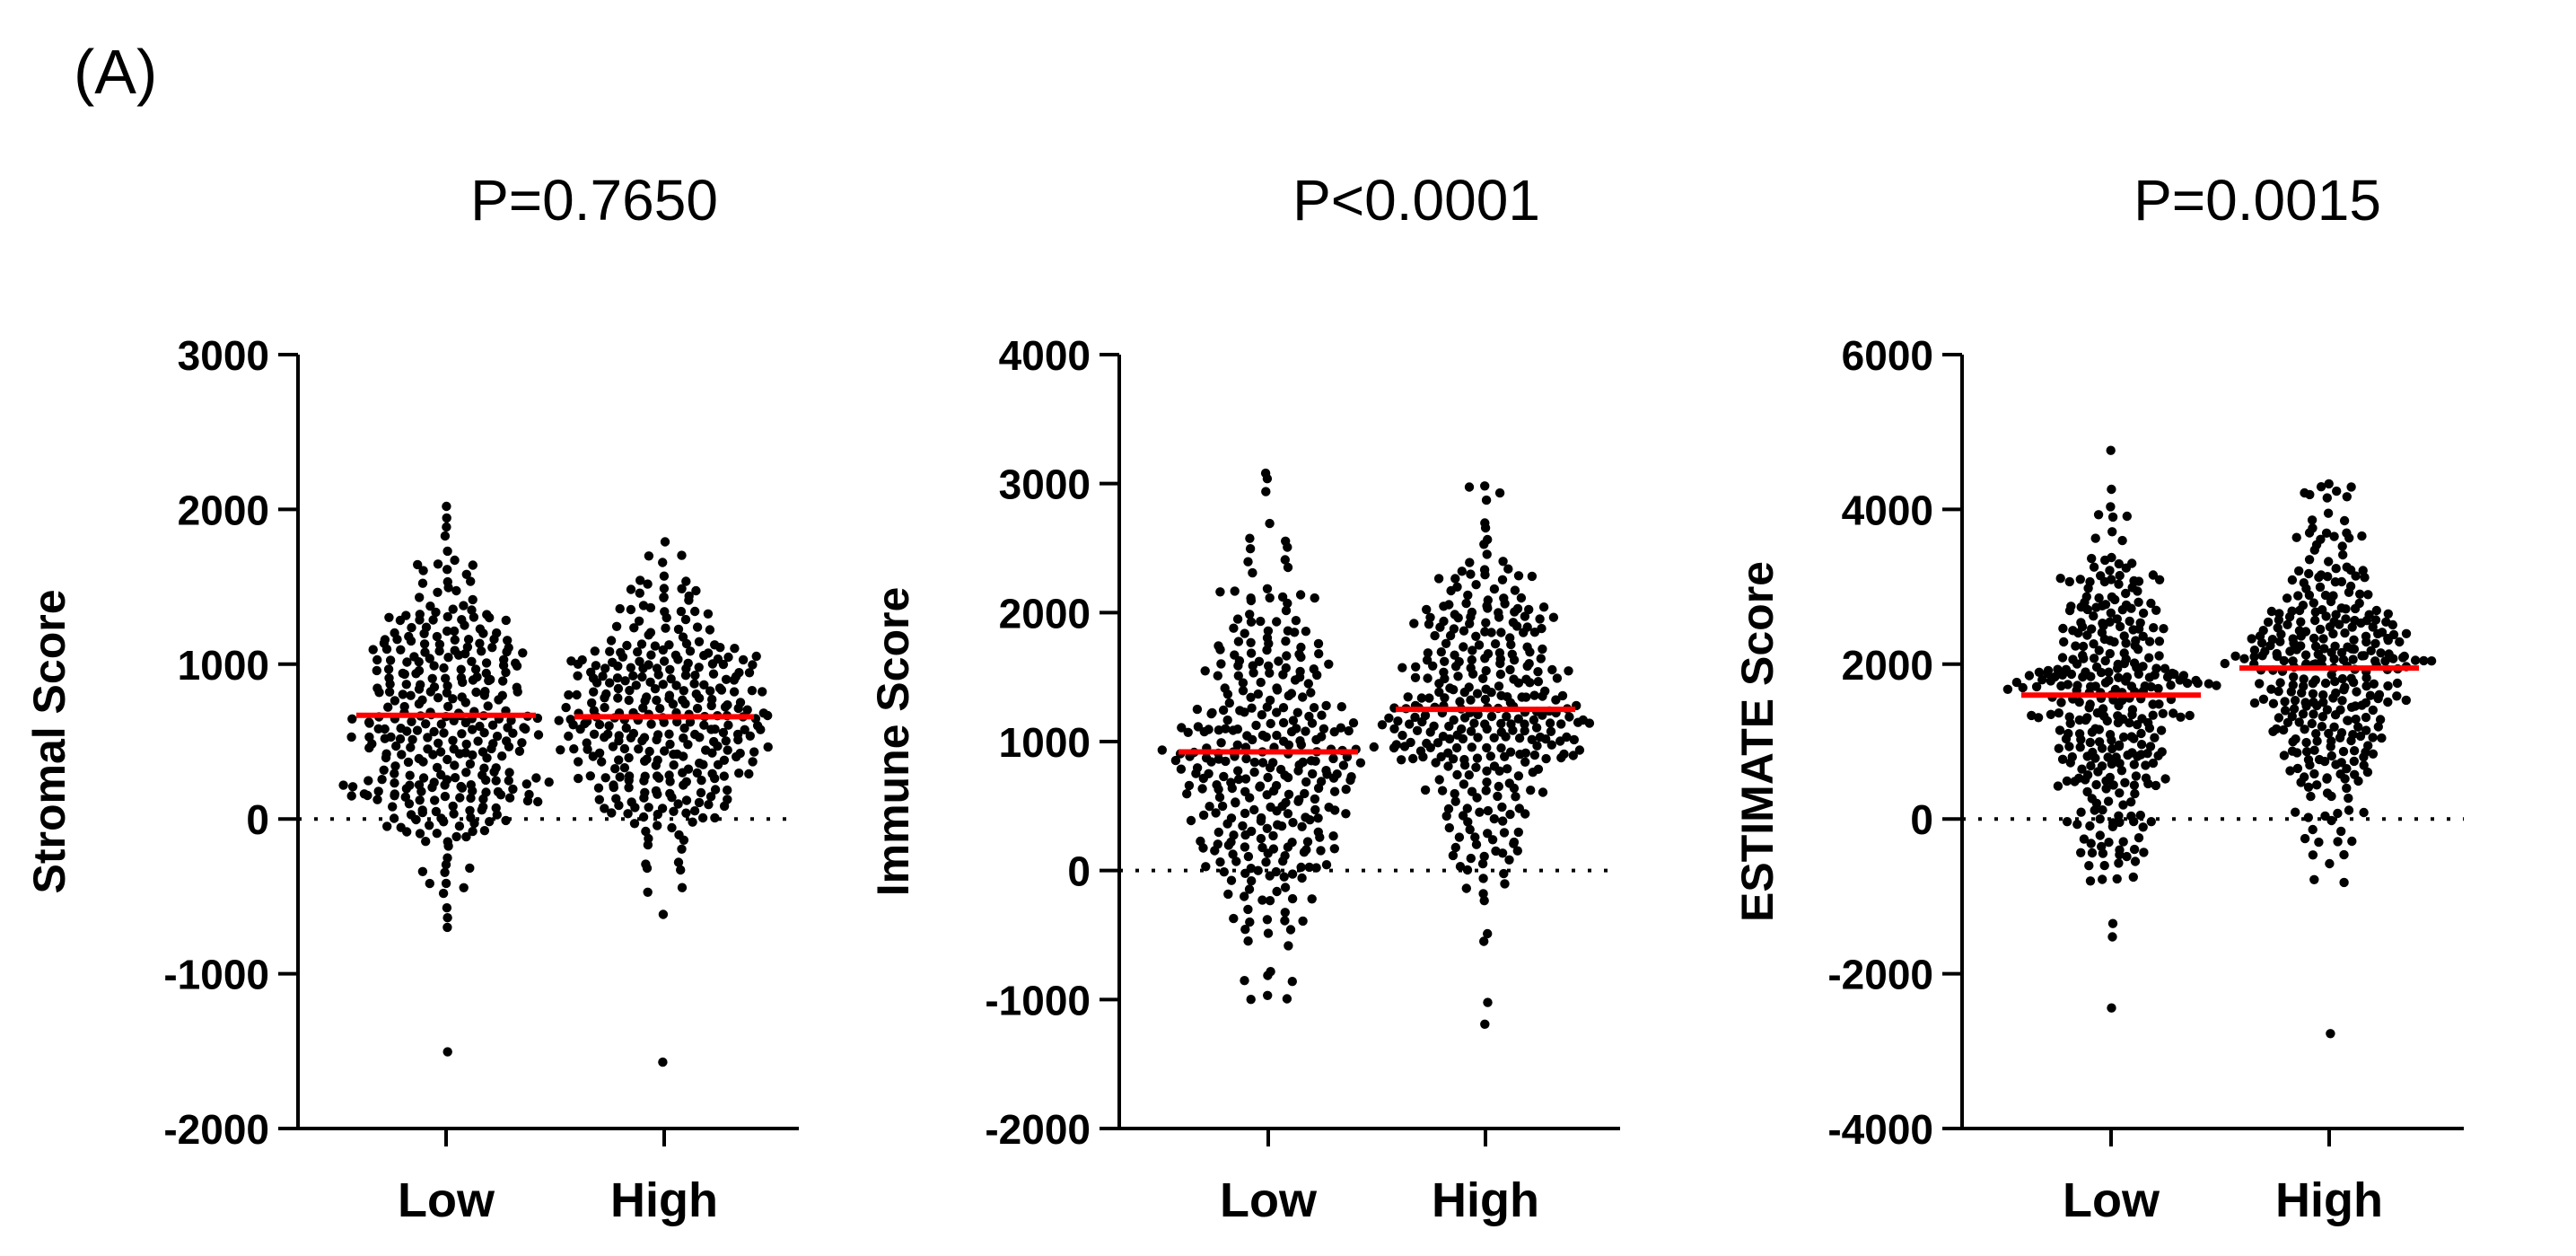  I want to click on y-tick-label: 6000, so click(1887, 356).